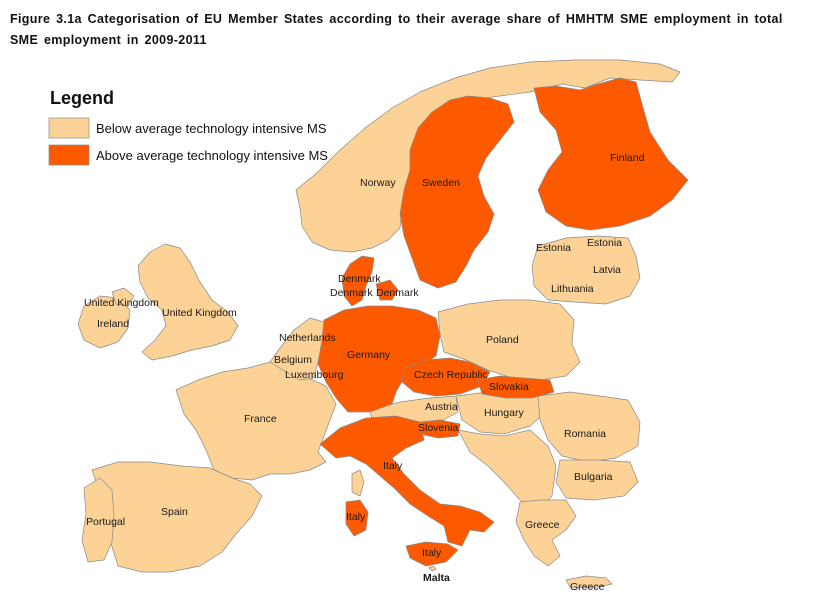 The width and height of the screenshot is (819, 605). What do you see at coordinates (546, 533) in the screenshot?
I see `country-greece` at bounding box center [546, 533].